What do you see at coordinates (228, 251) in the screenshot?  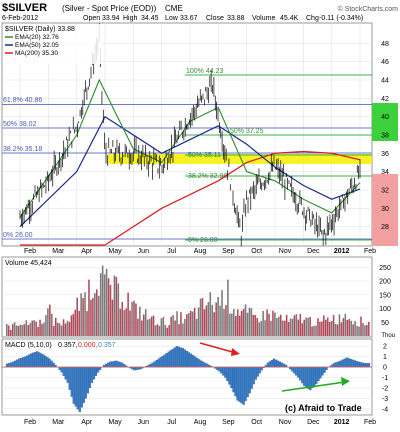 I see `price-x-tick-label: Sep` at bounding box center [228, 251].